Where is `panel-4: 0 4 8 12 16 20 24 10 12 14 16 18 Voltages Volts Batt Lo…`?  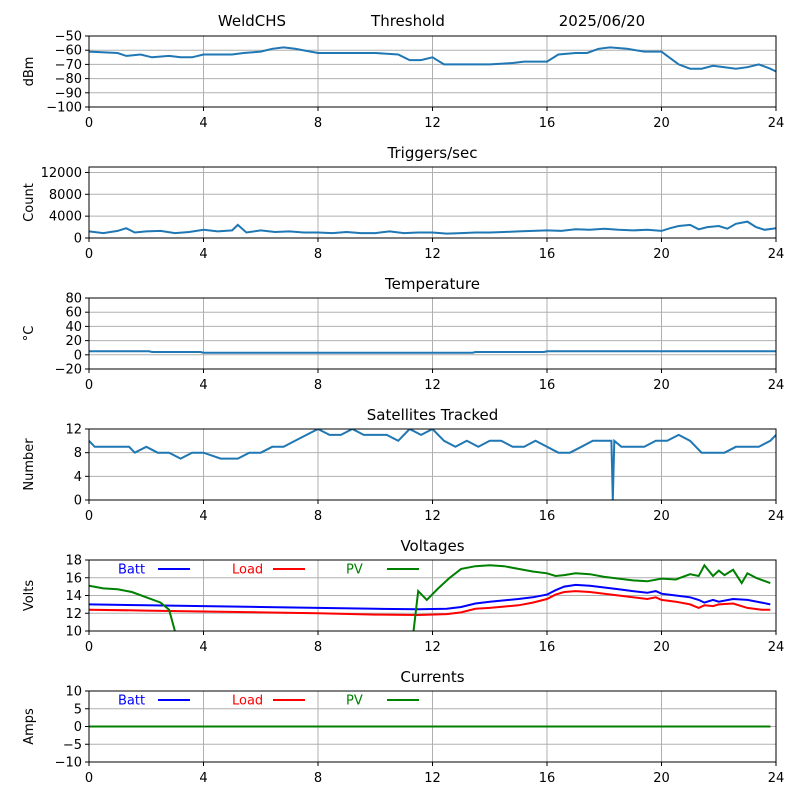 panel-4: 0 4 8 12 16 20 24 10 12 14 16 18 Voltages Volts Batt Lo… is located at coordinates (403, 596).